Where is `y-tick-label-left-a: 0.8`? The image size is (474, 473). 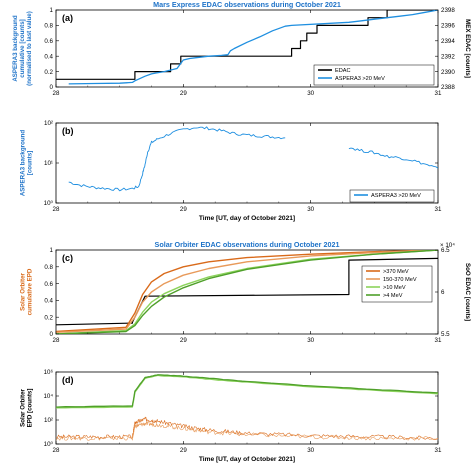 y-tick-label-left-a: 0.8 is located at coordinates (48, 26).